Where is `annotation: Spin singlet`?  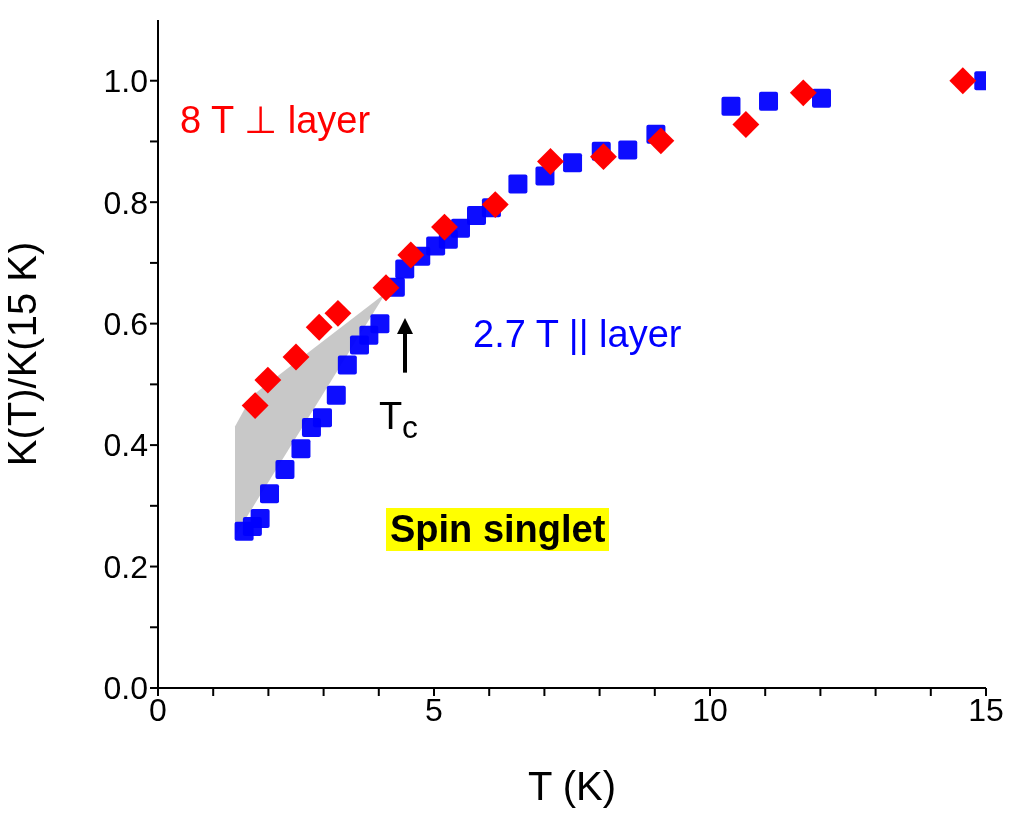 annotation: Spin singlet is located at coordinates (498, 529).